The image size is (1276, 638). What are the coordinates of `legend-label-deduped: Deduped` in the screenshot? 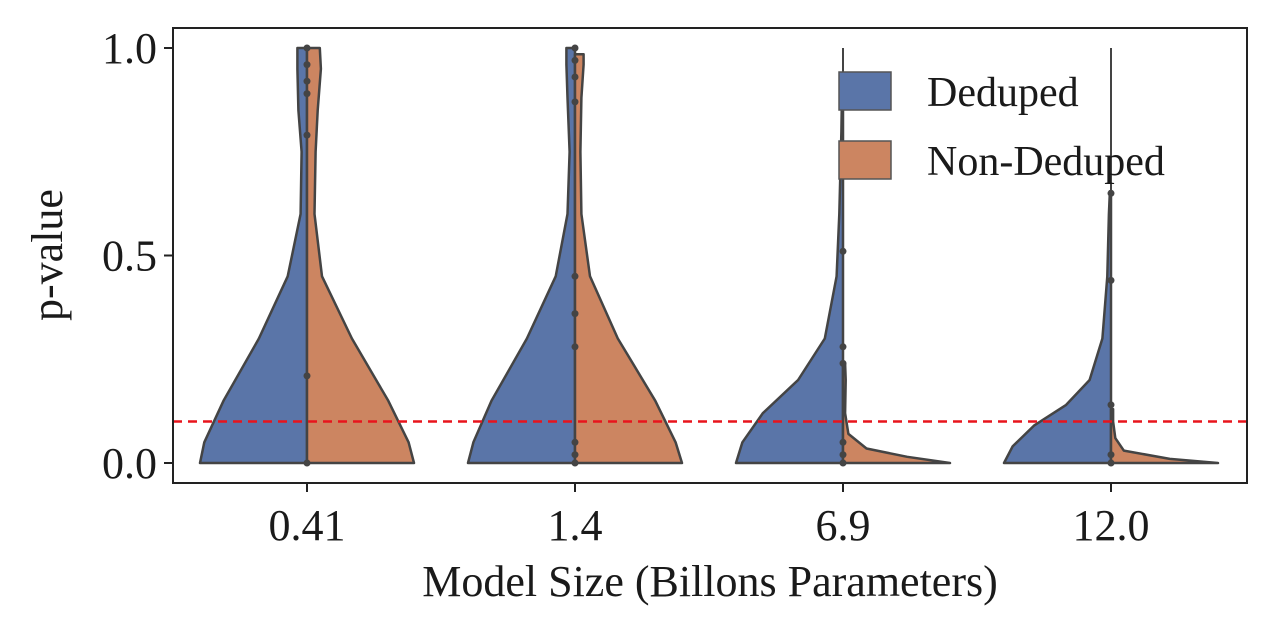 It's located at (1003, 93).